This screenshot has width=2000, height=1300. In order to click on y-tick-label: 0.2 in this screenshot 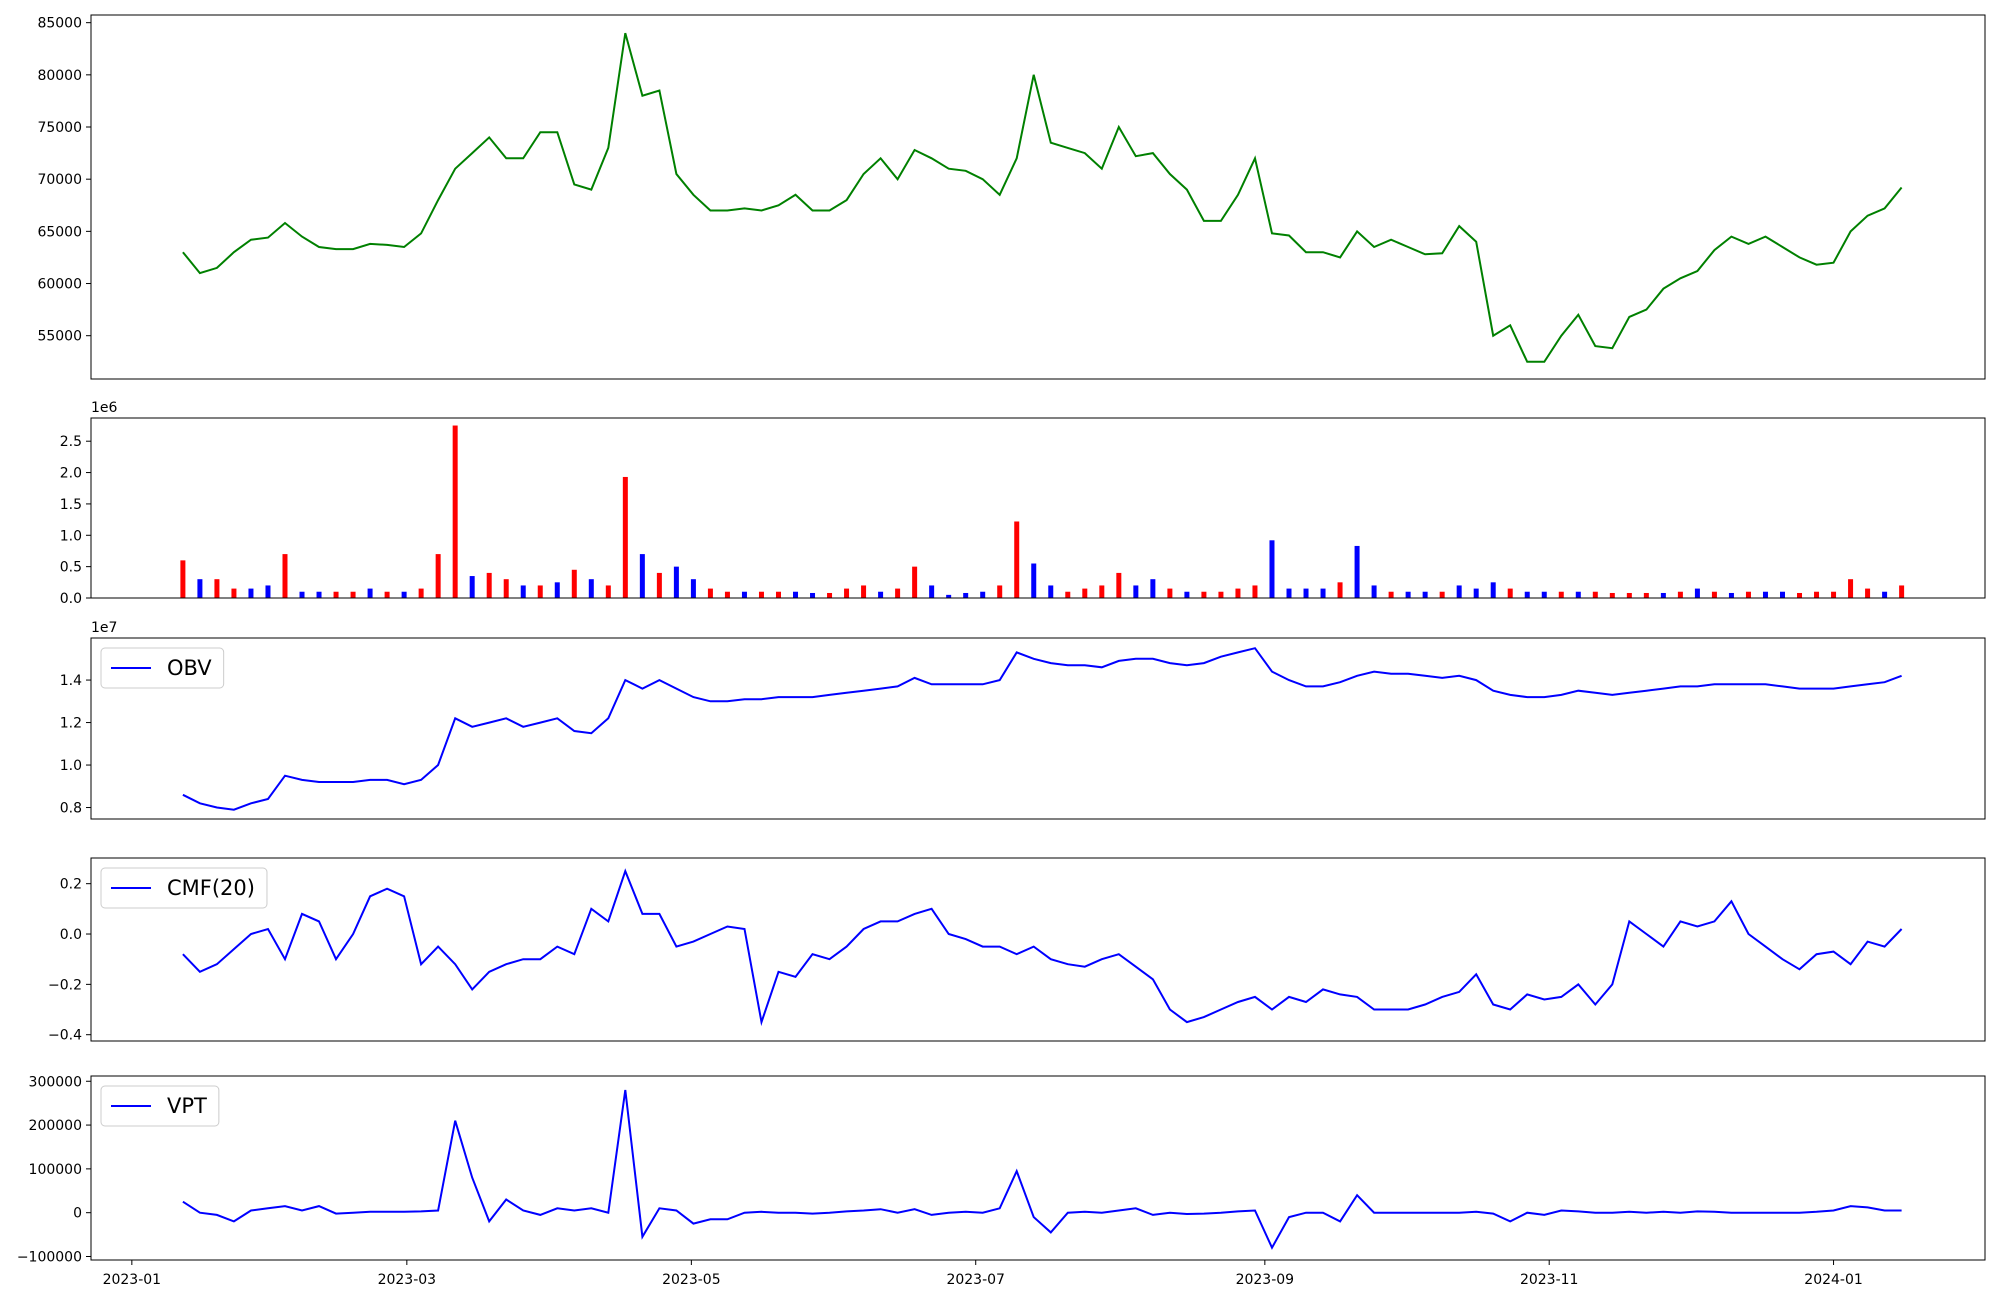, I will do `click(71, 885)`.